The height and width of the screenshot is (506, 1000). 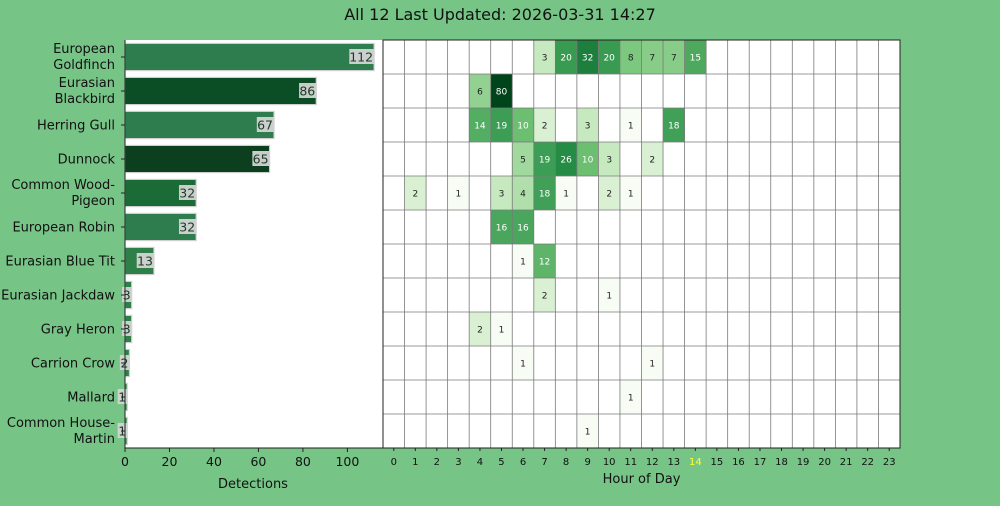 I want to click on chart-title: All 12 Last Updated: 2026-03-31 14:27, so click(x=500, y=14).